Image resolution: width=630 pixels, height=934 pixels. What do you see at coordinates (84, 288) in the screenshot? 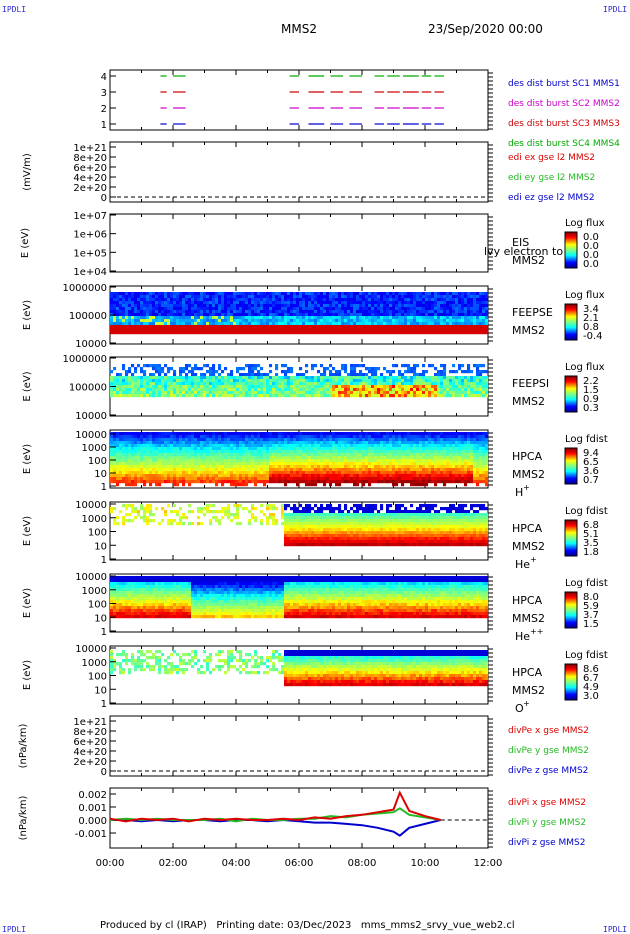
I see `feeps_e-ytick-label: 1000000` at bounding box center [84, 288].